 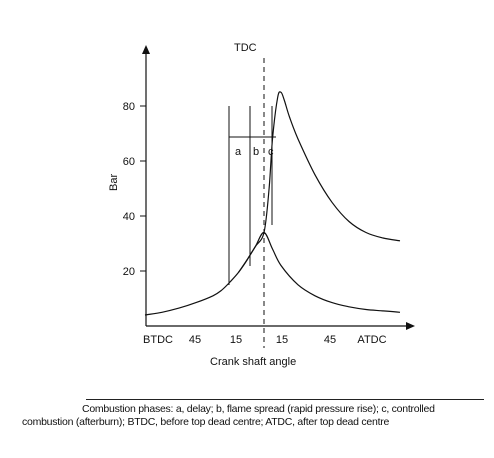 I want to click on tdc-label: TDC, so click(x=245, y=48).